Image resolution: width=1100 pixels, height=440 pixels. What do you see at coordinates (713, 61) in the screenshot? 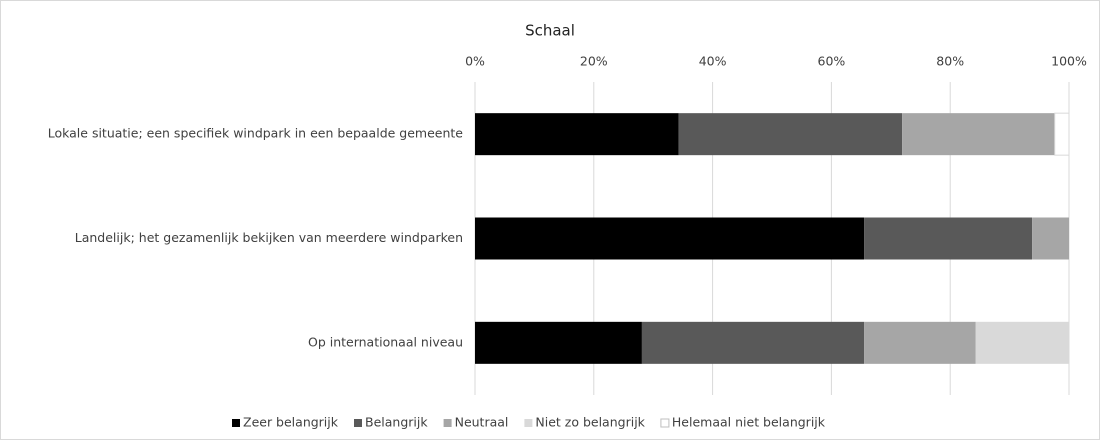
I see `x-tick-label: 40%` at bounding box center [713, 61].